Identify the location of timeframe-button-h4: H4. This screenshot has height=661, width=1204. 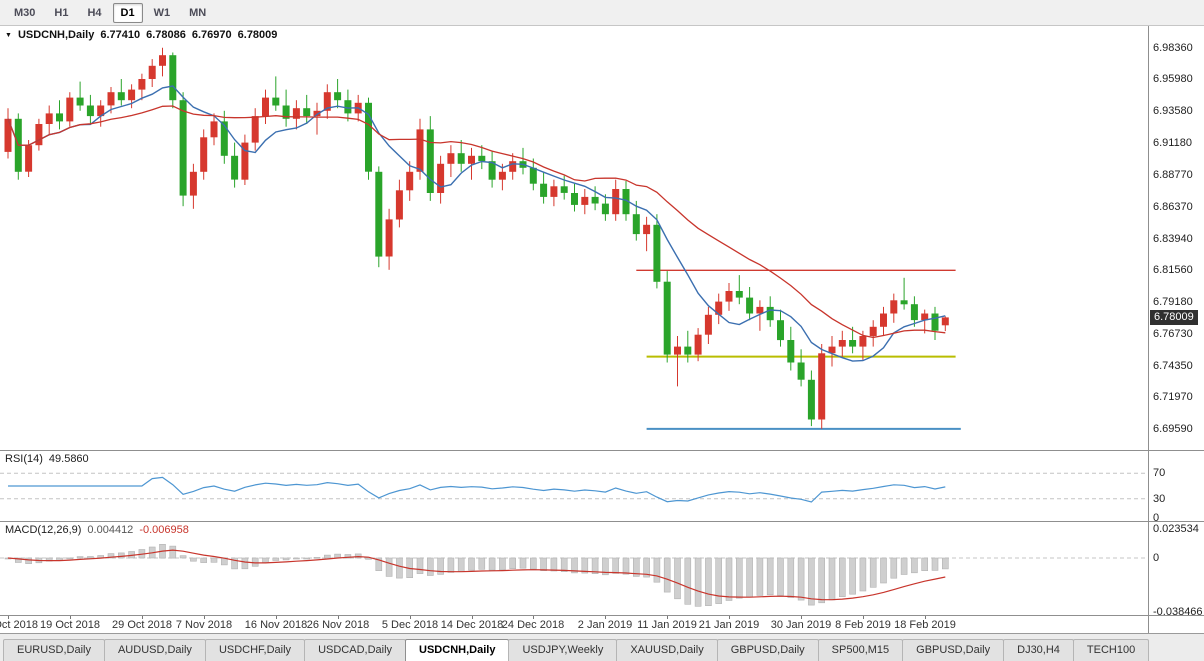
(94, 12).